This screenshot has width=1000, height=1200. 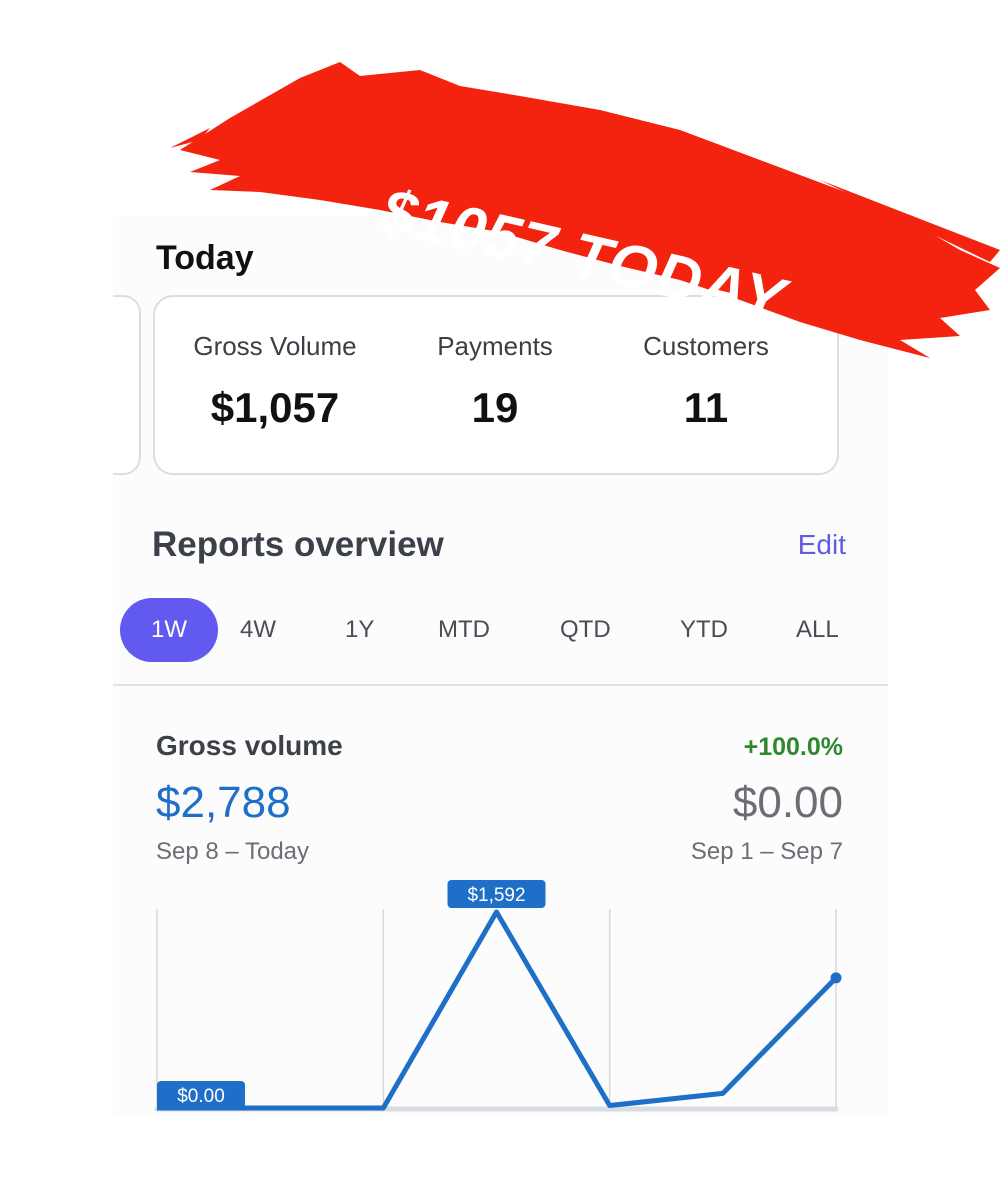 I want to click on stat-label: Payments, so click(x=495, y=346).